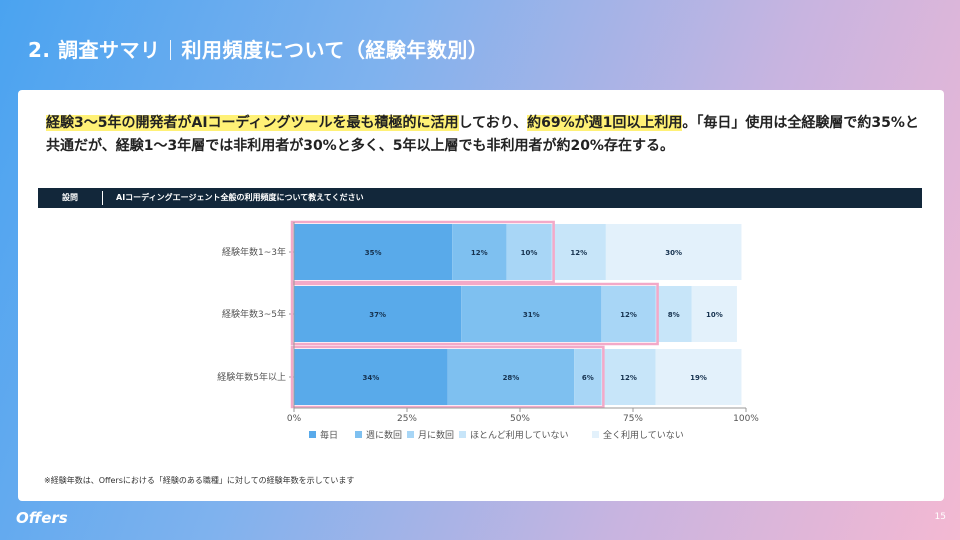 Image resolution: width=960 pixels, height=540 pixels. Describe the element at coordinates (94, 50) in the screenshot. I see `title-main: 2. 調査サマリ` at that location.